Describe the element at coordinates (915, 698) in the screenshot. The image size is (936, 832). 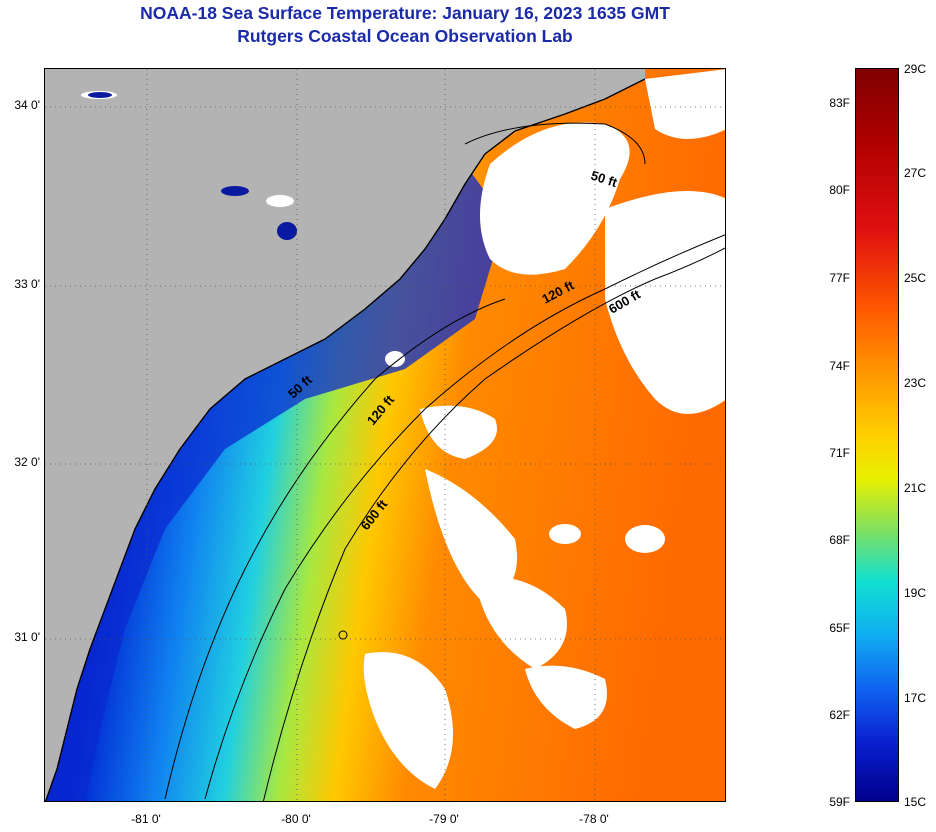
I see `colorbar-c-17: 17C` at that location.